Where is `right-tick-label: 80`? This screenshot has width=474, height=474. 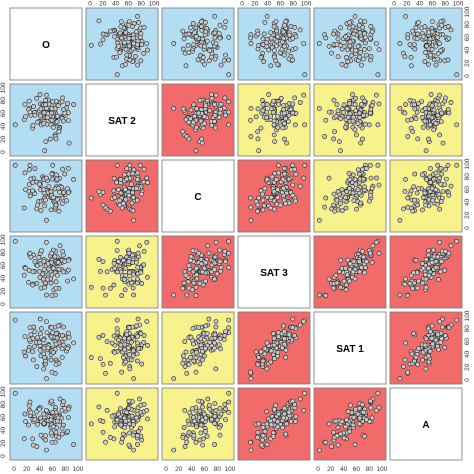
right-tick-label: 80 is located at coordinates (467, 25).